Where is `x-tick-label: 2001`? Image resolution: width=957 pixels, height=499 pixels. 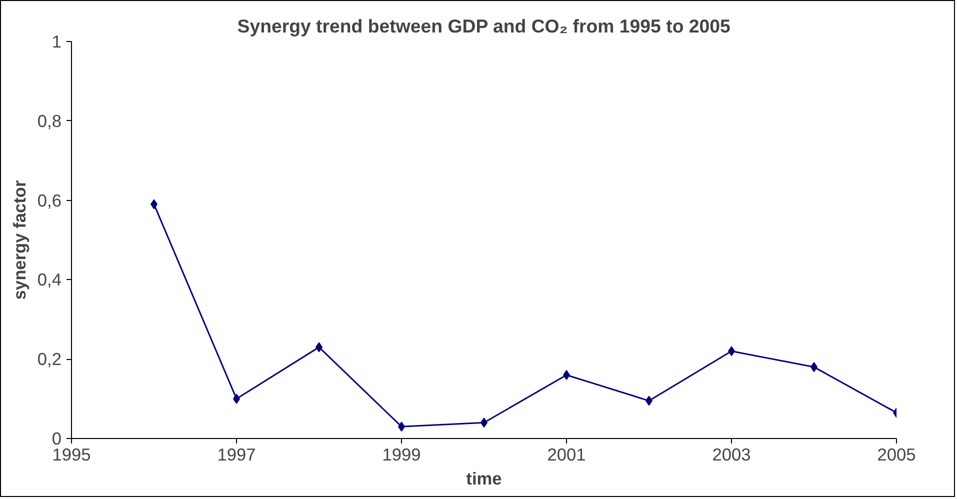 x-tick-label: 2001 is located at coordinates (566, 454).